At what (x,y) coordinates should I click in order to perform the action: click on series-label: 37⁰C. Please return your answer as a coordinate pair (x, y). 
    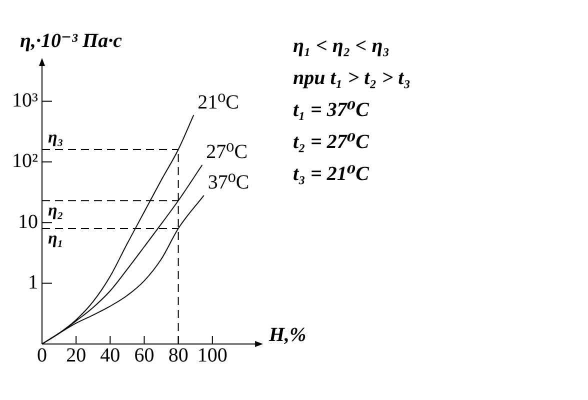
    Looking at the image, I should click on (229, 183).